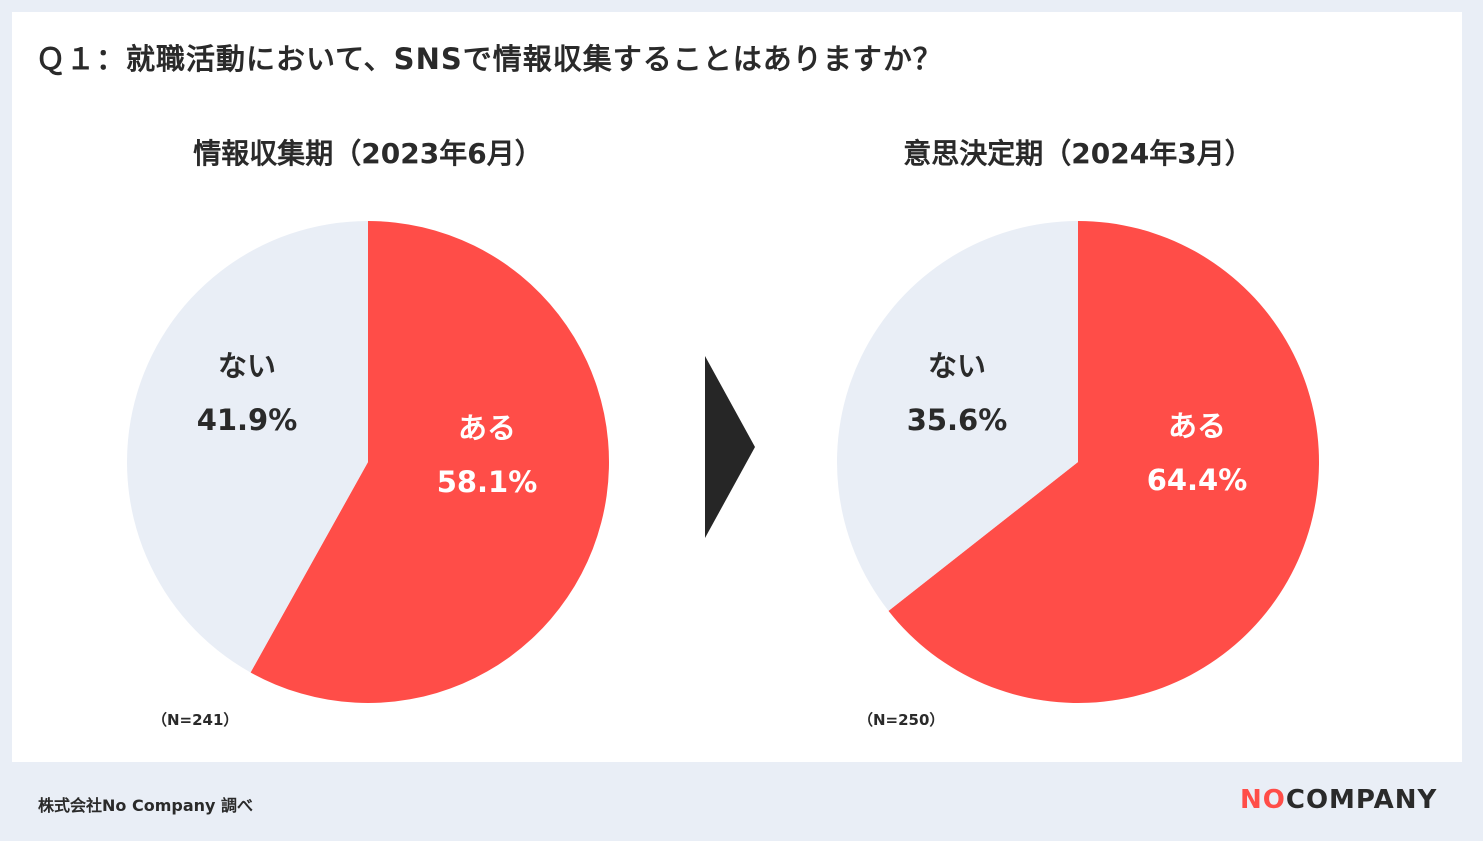 Image resolution: width=1483 pixels, height=841 pixels. What do you see at coordinates (730, 447) in the screenshot?
I see `chevron-right-icon` at bounding box center [730, 447].